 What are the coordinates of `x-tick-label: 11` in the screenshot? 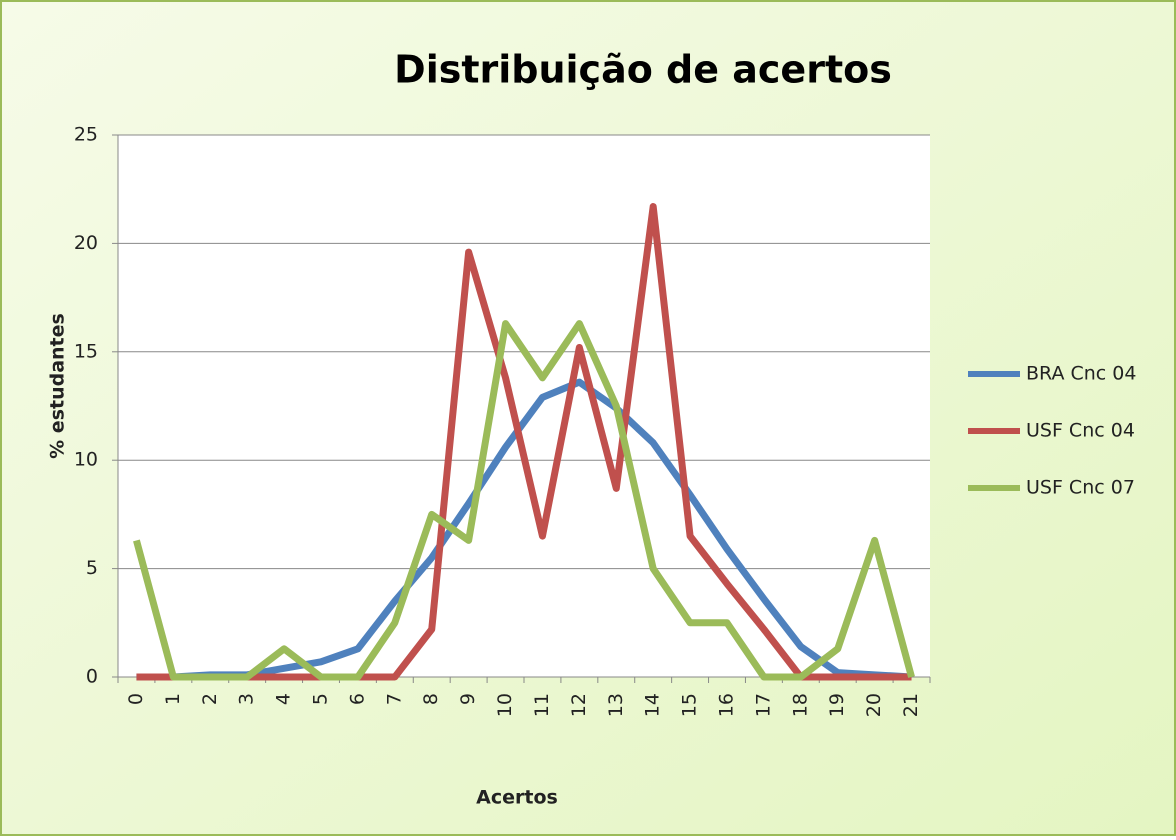 It's located at (542, 705).